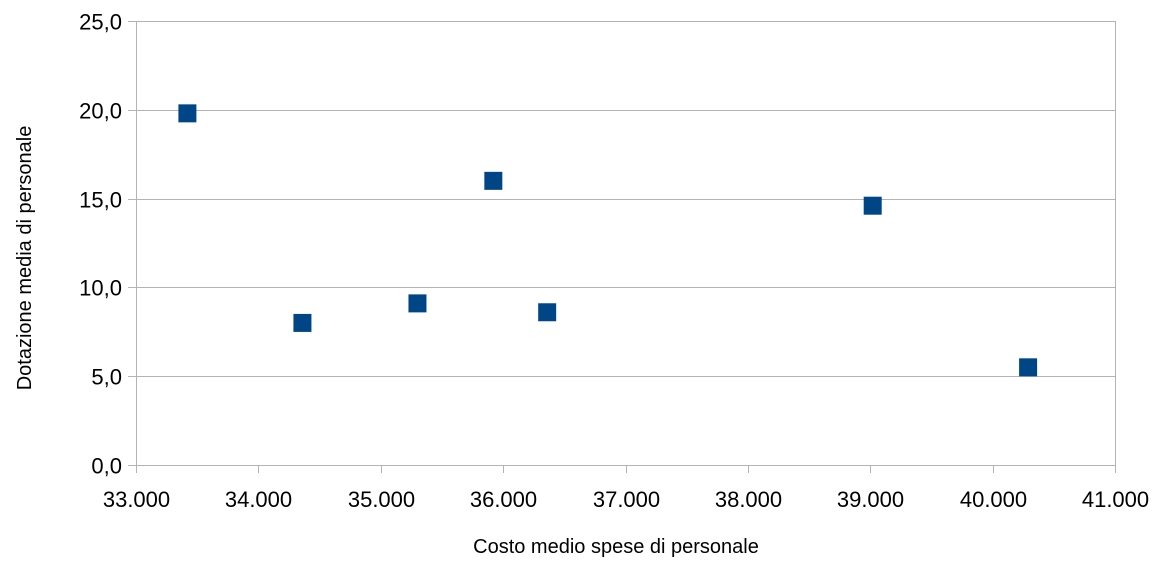 The height and width of the screenshot is (565, 1168). What do you see at coordinates (870, 499) in the screenshot?
I see `x-tick-label: 39.000` at bounding box center [870, 499].